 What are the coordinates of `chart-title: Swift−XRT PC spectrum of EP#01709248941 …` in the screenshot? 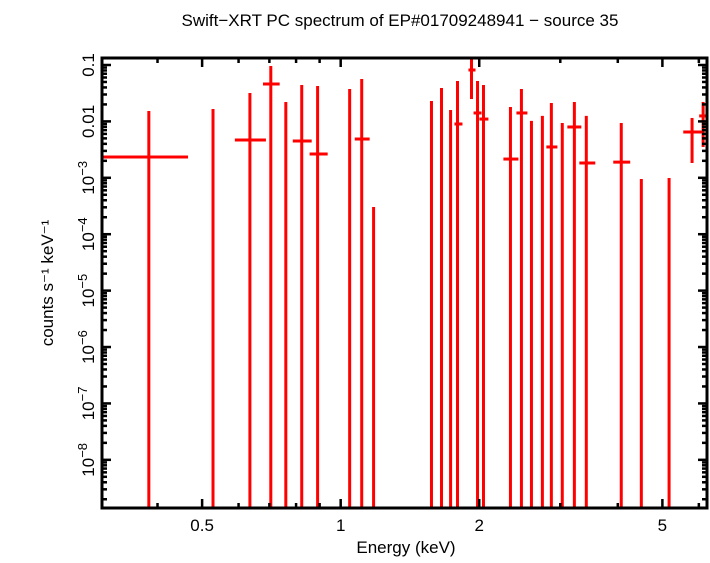 It's located at (400, 20).